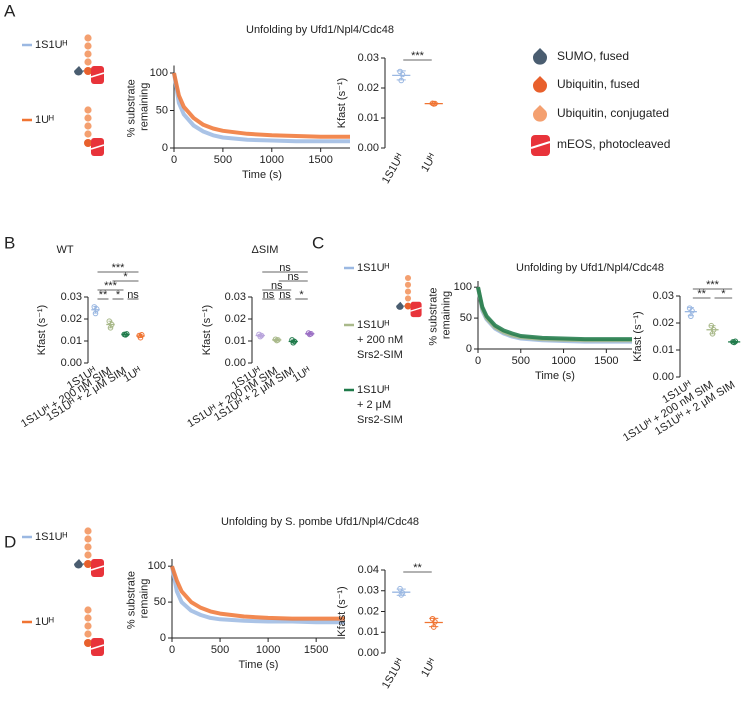  What do you see at coordinates (9, 242) in the screenshot?
I see `panel-label: B` at bounding box center [9, 242].